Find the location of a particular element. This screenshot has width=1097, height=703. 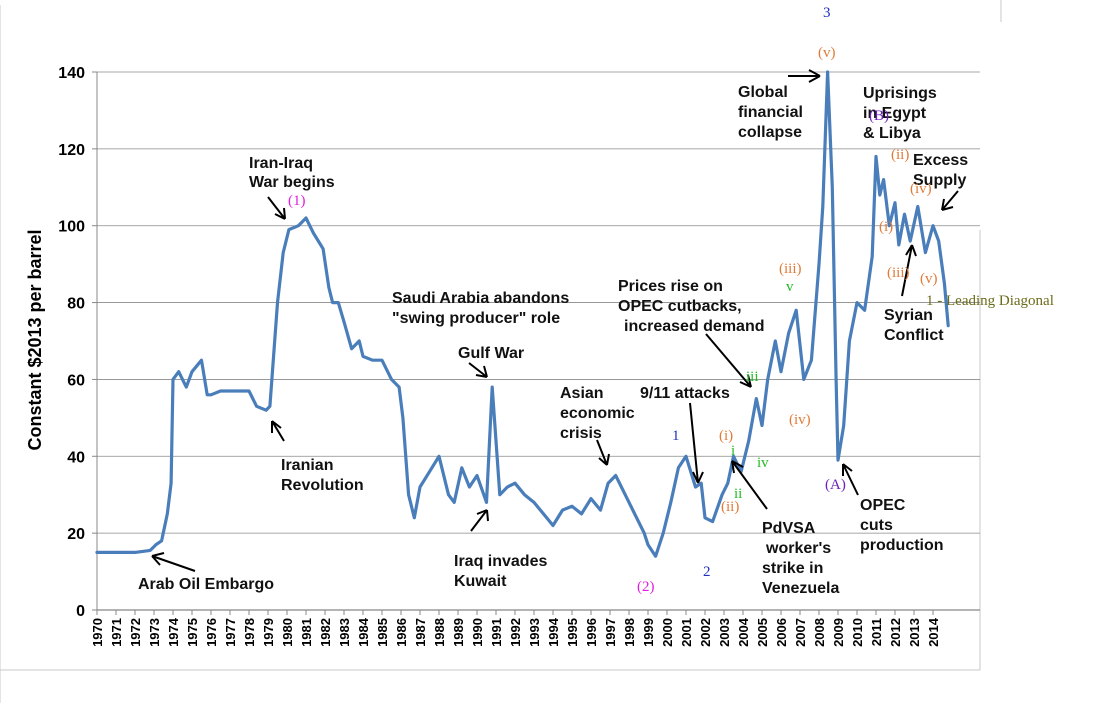

arrow-pdvsa is located at coordinates (749, 485).